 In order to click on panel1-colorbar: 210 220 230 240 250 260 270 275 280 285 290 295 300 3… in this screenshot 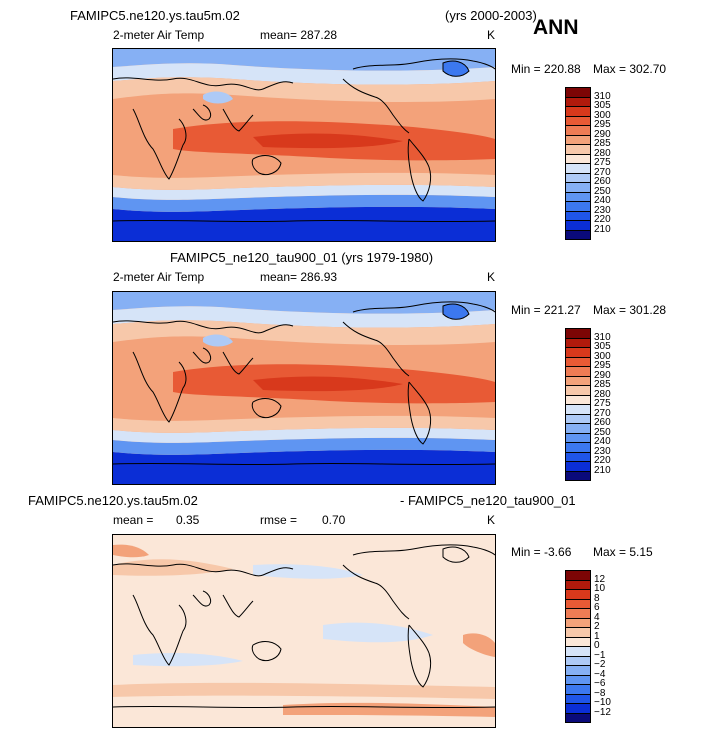, I will do `click(595, 163)`.